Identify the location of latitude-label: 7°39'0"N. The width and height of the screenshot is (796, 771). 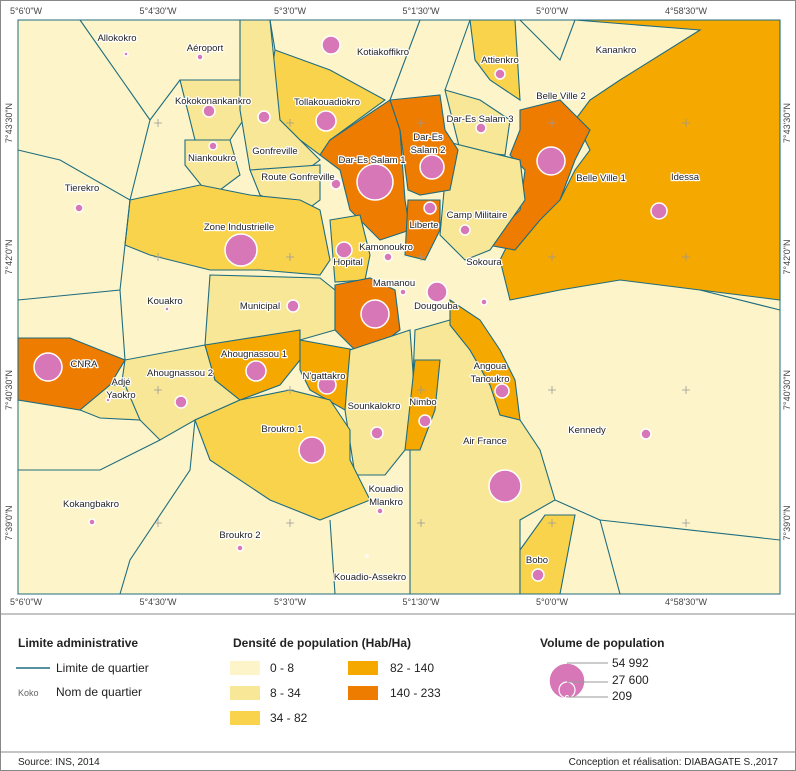
(9, 522).